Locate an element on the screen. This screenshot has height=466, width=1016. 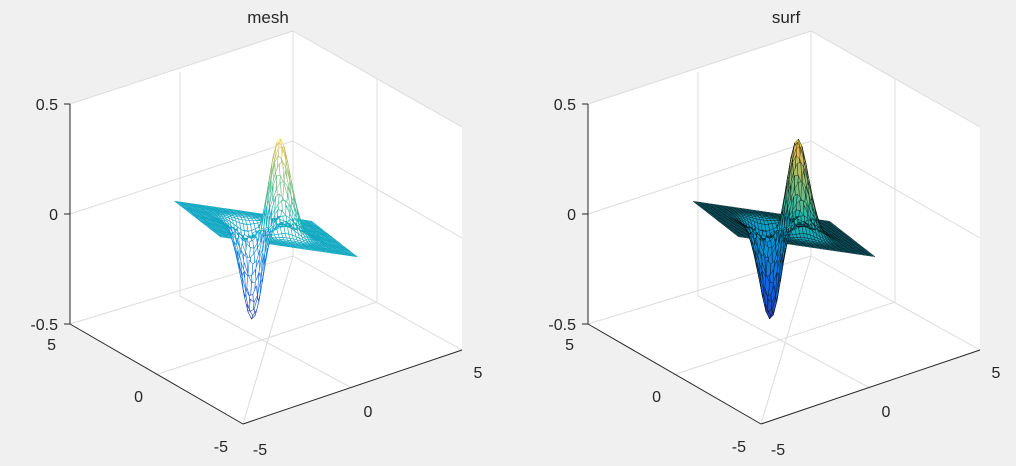
mesh-surface is located at coordinates (266, 229).